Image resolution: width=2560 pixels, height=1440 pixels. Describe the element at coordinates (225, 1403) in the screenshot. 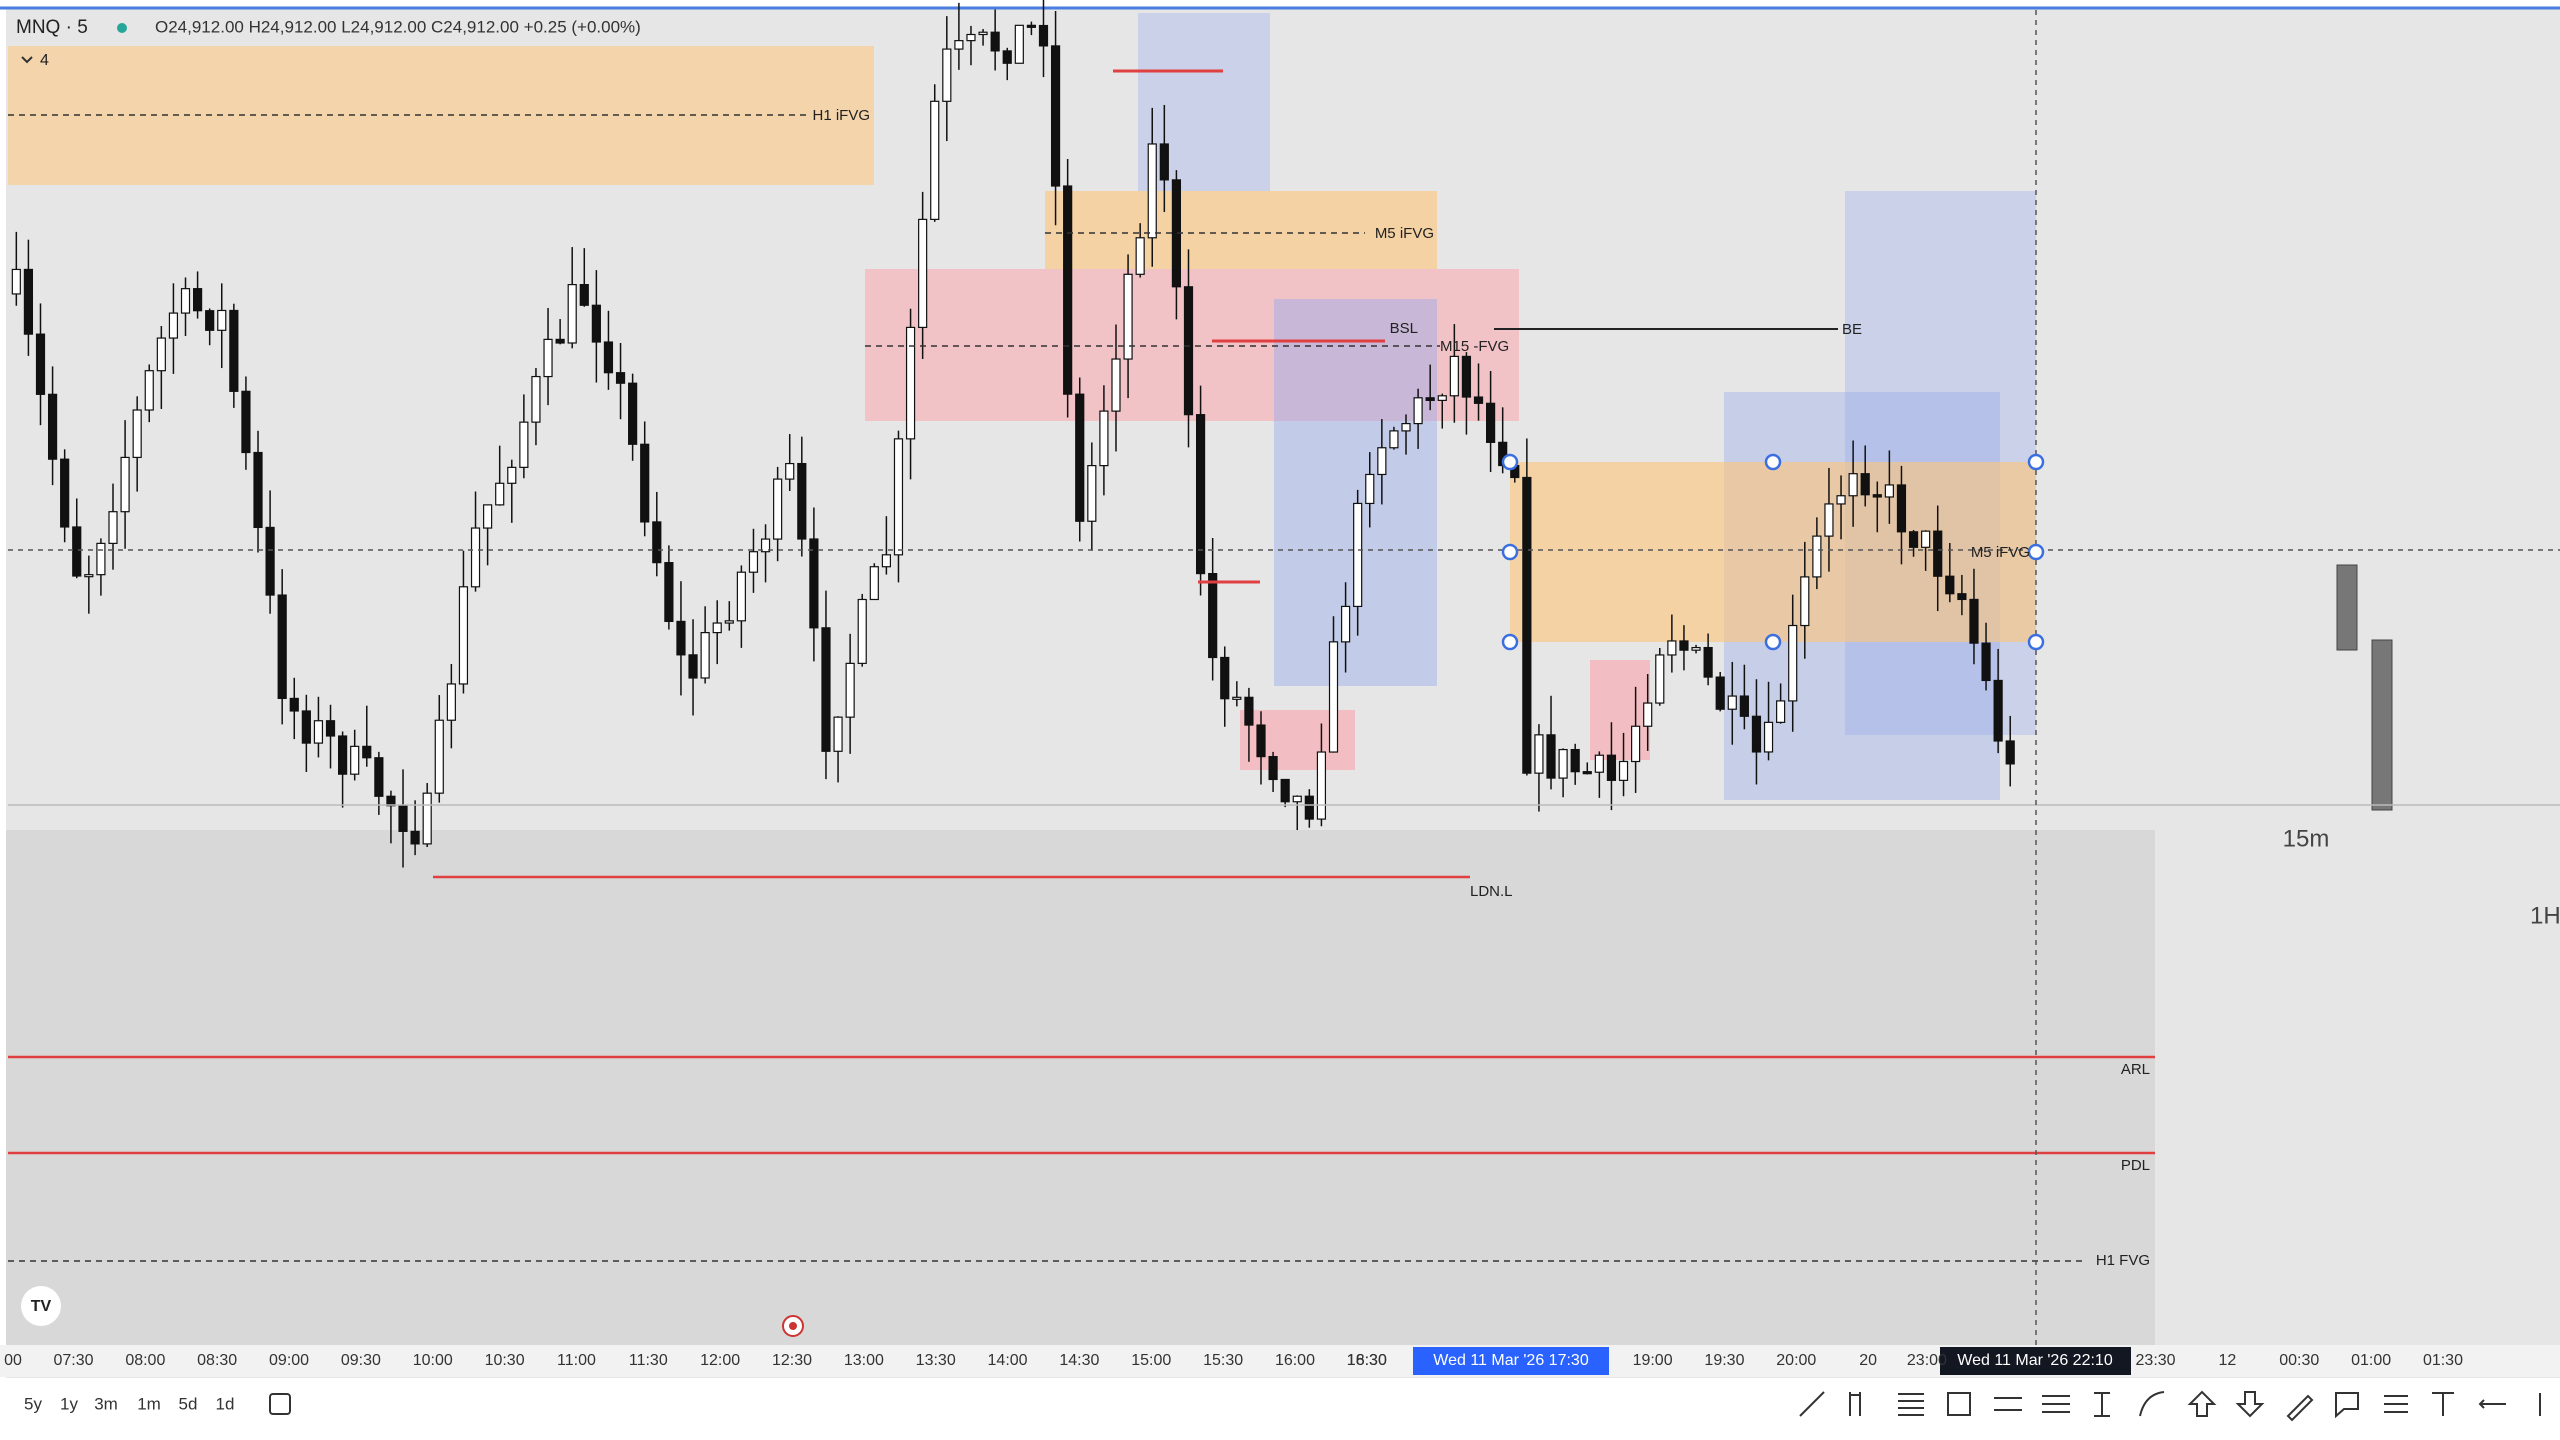

I see `timeframe-button: 1d` at that location.